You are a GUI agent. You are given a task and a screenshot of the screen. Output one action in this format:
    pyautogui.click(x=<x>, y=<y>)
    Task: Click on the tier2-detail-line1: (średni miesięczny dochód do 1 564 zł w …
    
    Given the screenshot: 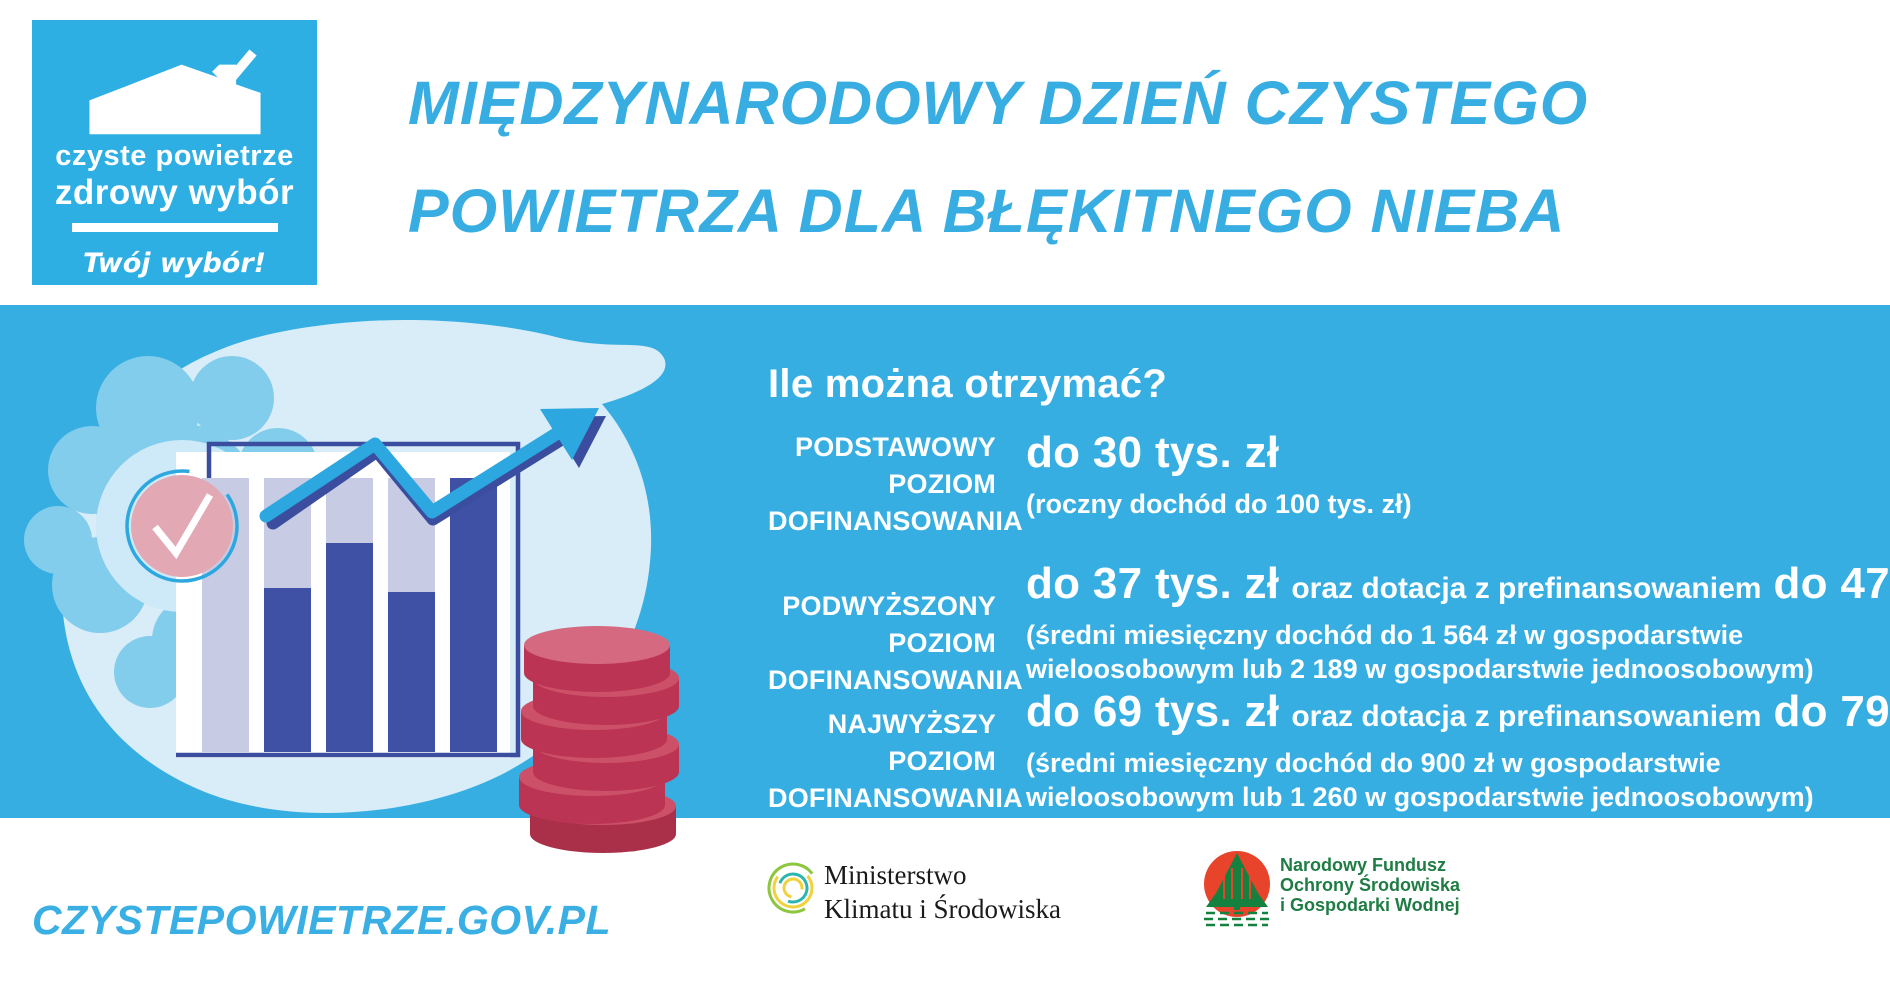 What is the action you would take?
    pyautogui.click(x=1385, y=635)
    